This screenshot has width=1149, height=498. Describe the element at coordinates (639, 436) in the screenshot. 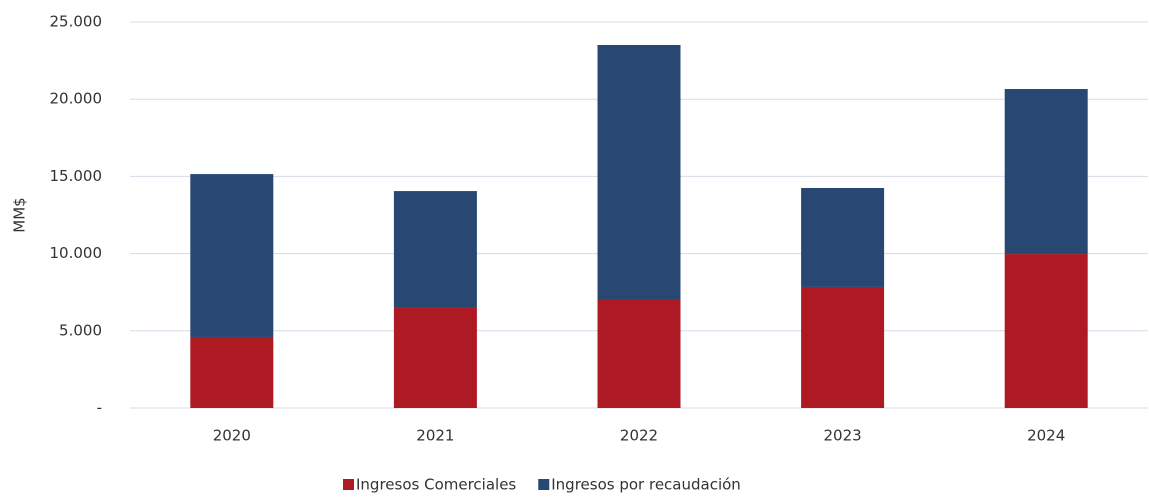

I see `x-tick-label: 2022` at that location.